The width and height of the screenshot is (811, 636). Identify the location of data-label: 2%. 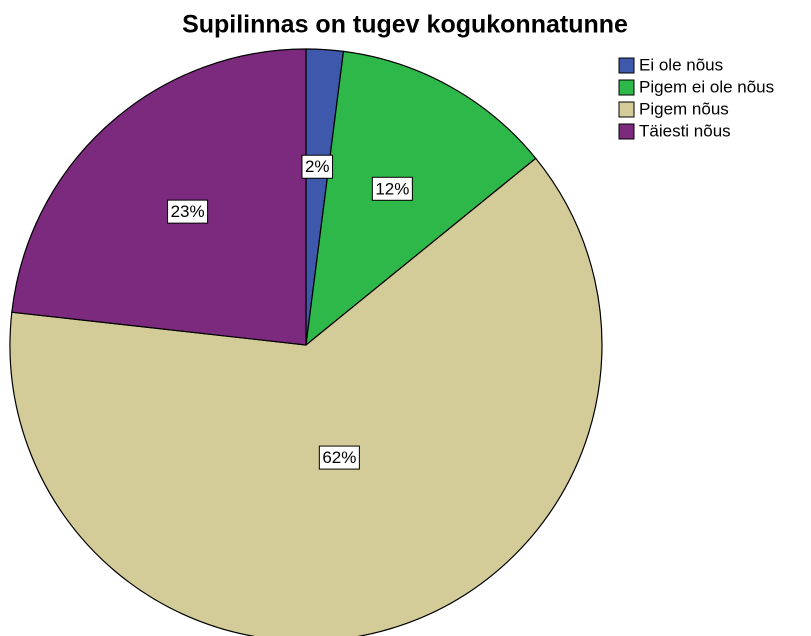
(317, 166).